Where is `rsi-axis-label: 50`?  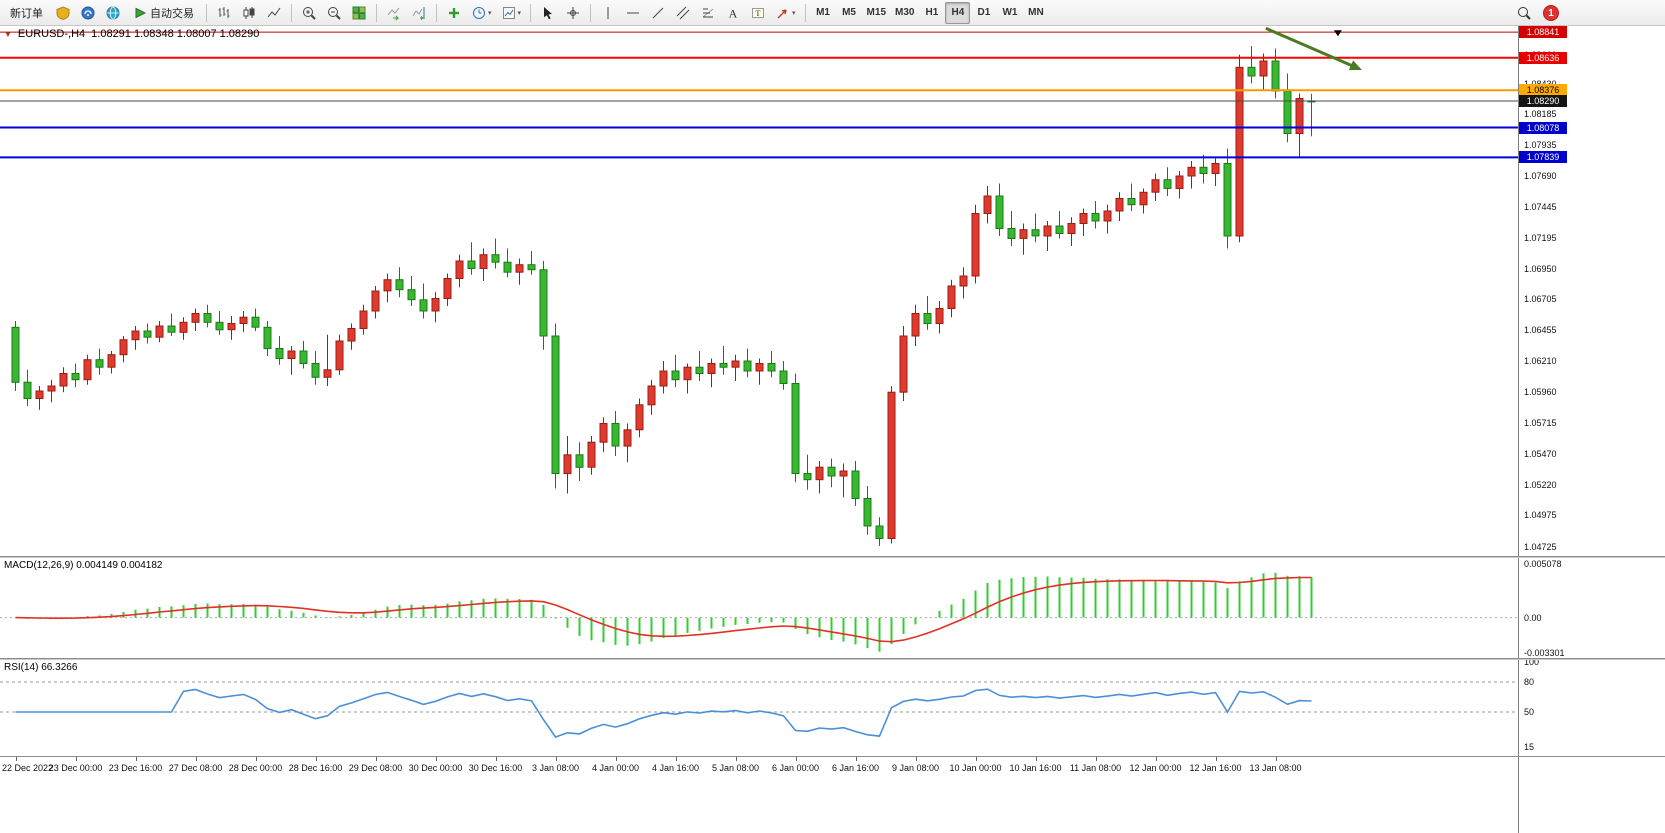 rsi-axis-label: 50 is located at coordinates (1529, 712).